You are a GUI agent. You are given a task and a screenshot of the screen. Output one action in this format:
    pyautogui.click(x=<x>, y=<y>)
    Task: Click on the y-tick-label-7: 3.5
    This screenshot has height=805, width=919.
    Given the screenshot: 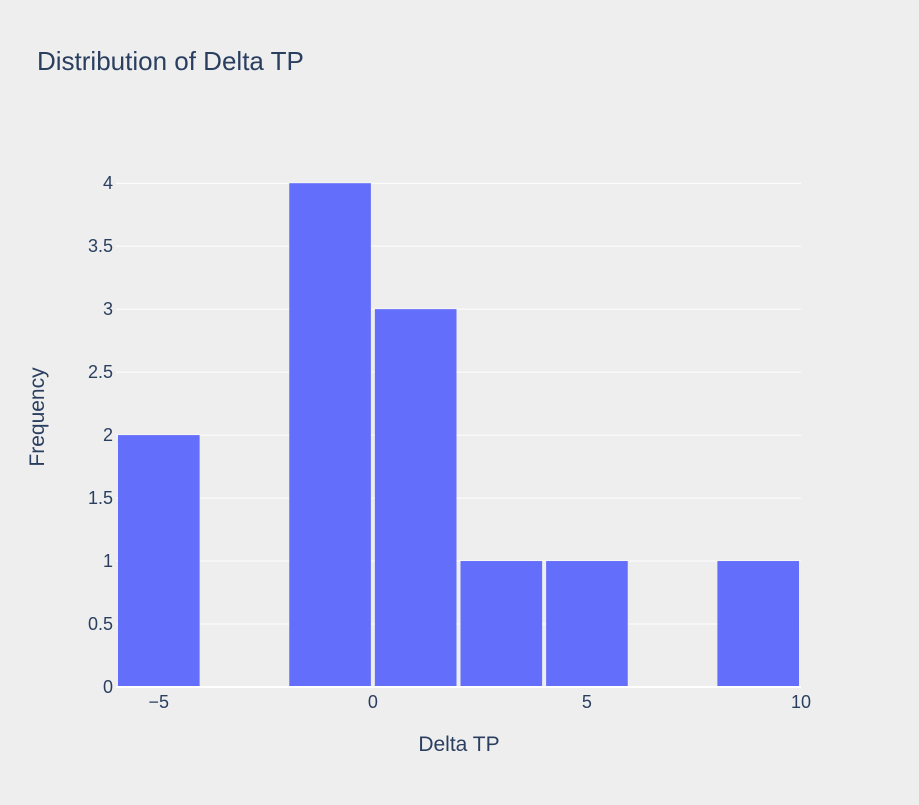 What is the action you would take?
    pyautogui.click(x=100, y=246)
    